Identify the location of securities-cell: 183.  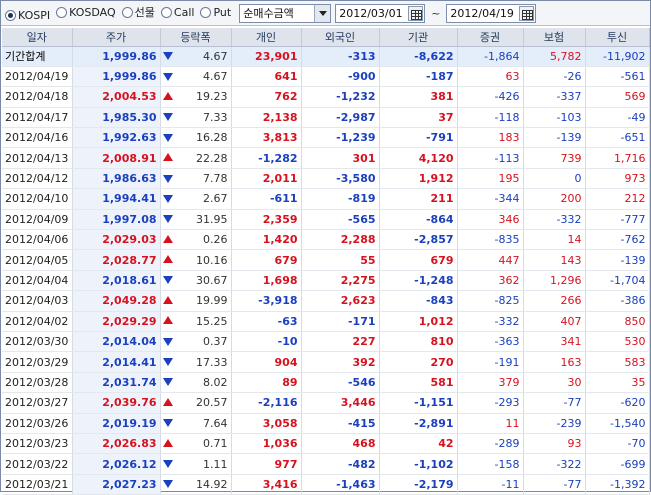
(490, 138).